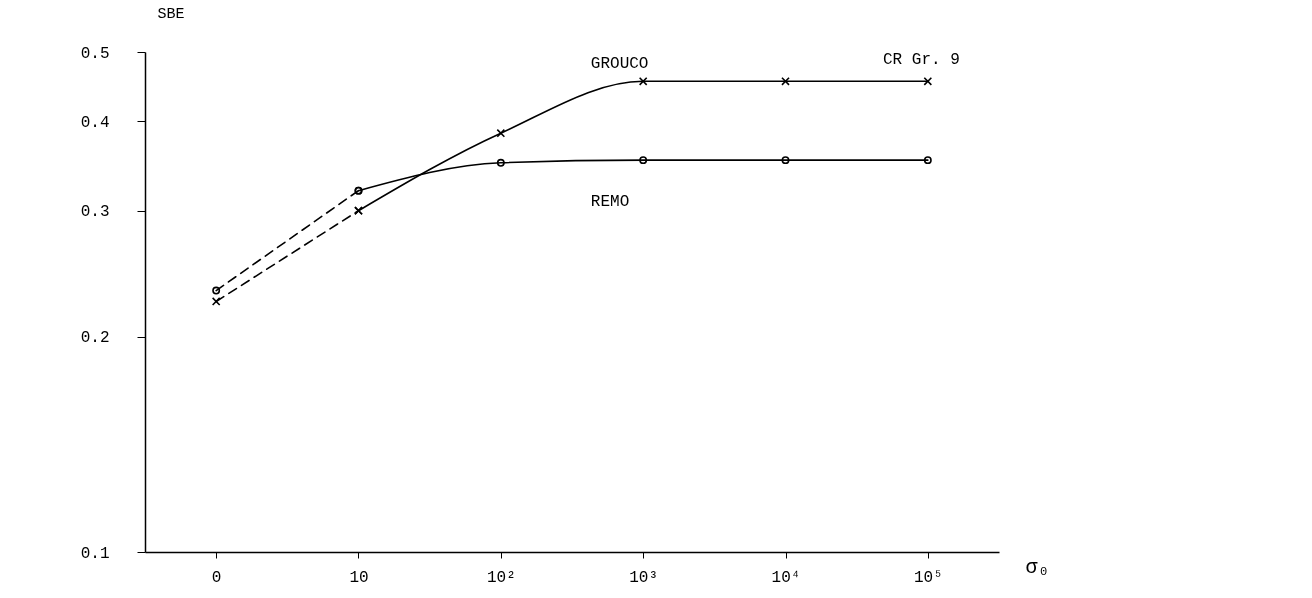 Image resolution: width=1312 pixels, height=598 pixels. I want to click on x-tick-label: 10³, so click(644, 577).